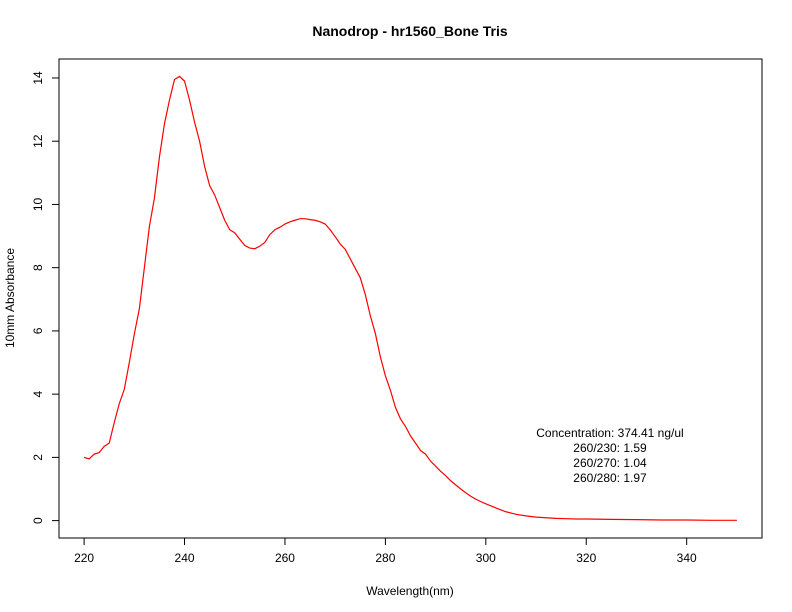 This screenshot has width=792, height=612. Describe the element at coordinates (610, 448) in the screenshot. I see `annotation-260-230: 260/230: 1.59` at that location.